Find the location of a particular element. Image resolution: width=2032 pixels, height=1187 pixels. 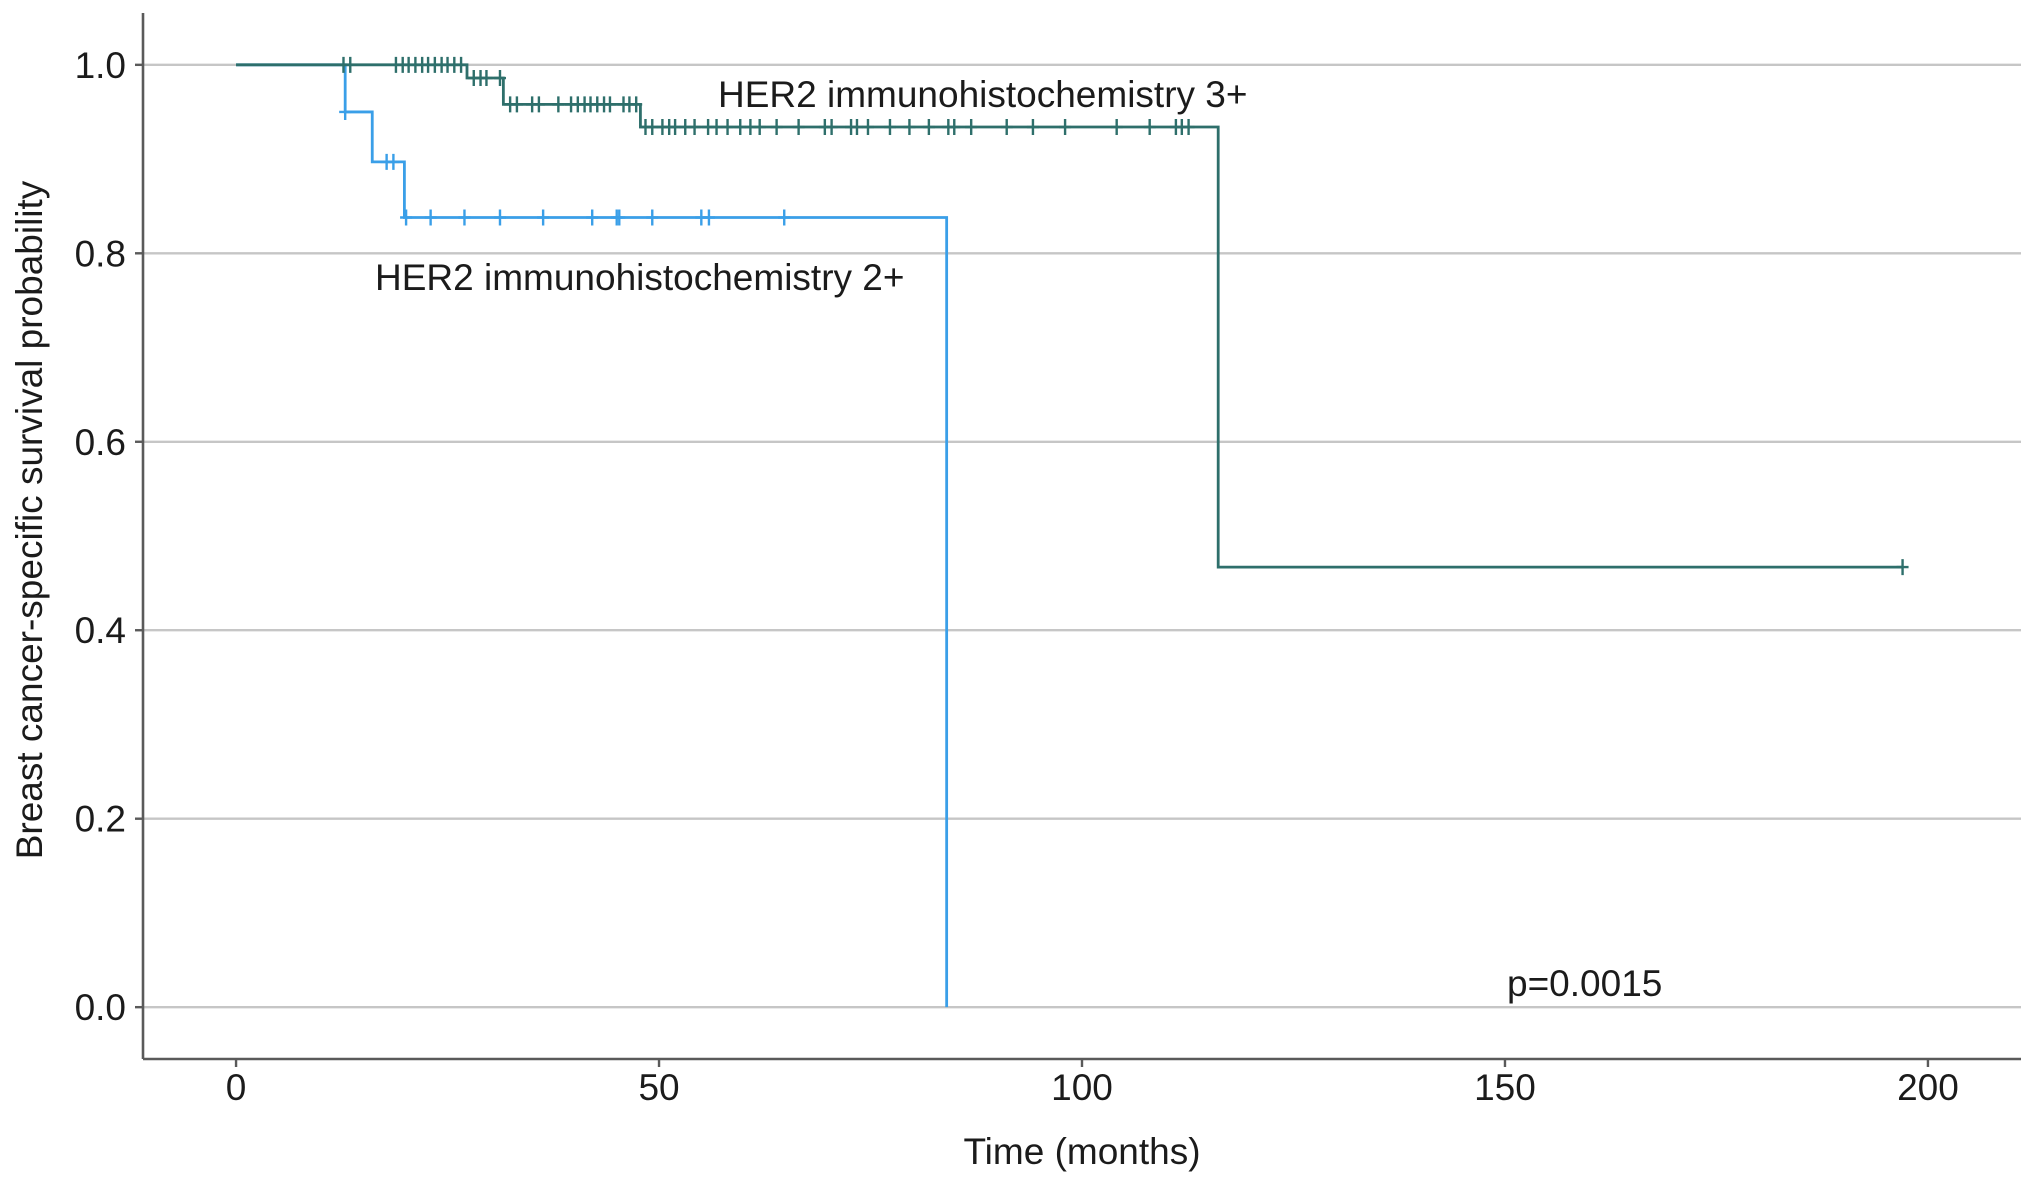

y-tick-label-4: 0.8 is located at coordinates (100, 253).